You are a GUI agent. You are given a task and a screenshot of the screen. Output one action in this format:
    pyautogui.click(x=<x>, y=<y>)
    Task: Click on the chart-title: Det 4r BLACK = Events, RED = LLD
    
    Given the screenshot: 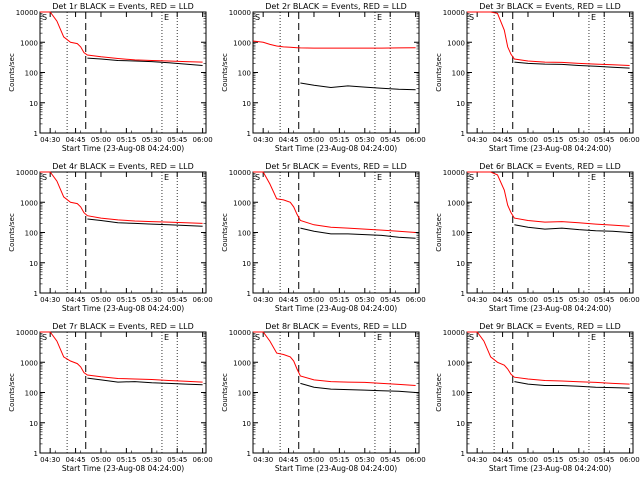 What is the action you would take?
    pyautogui.click(x=123, y=166)
    